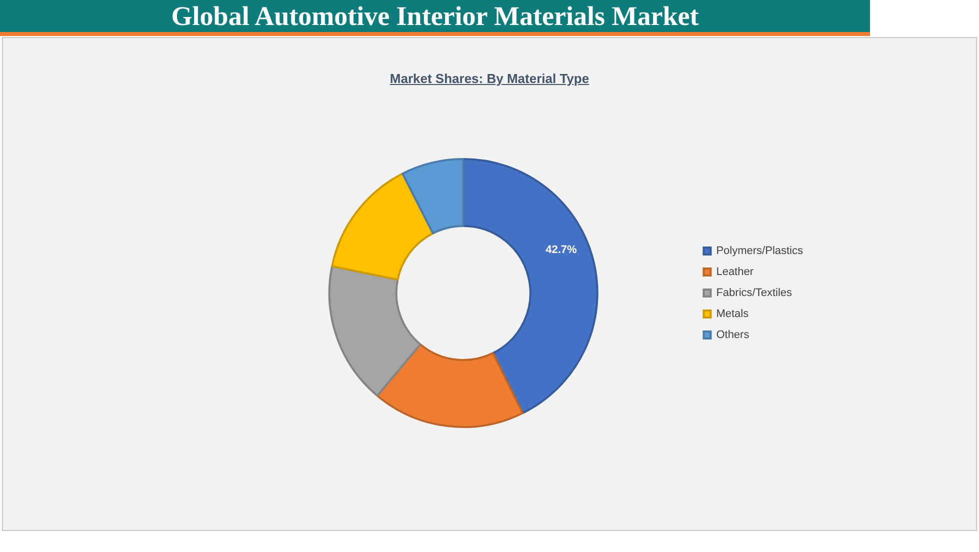 Image resolution: width=979 pixels, height=552 pixels. What do you see at coordinates (562, 250) in the screenshot?
I see `data-label: 42.7%` at bounding box center [562, 250].